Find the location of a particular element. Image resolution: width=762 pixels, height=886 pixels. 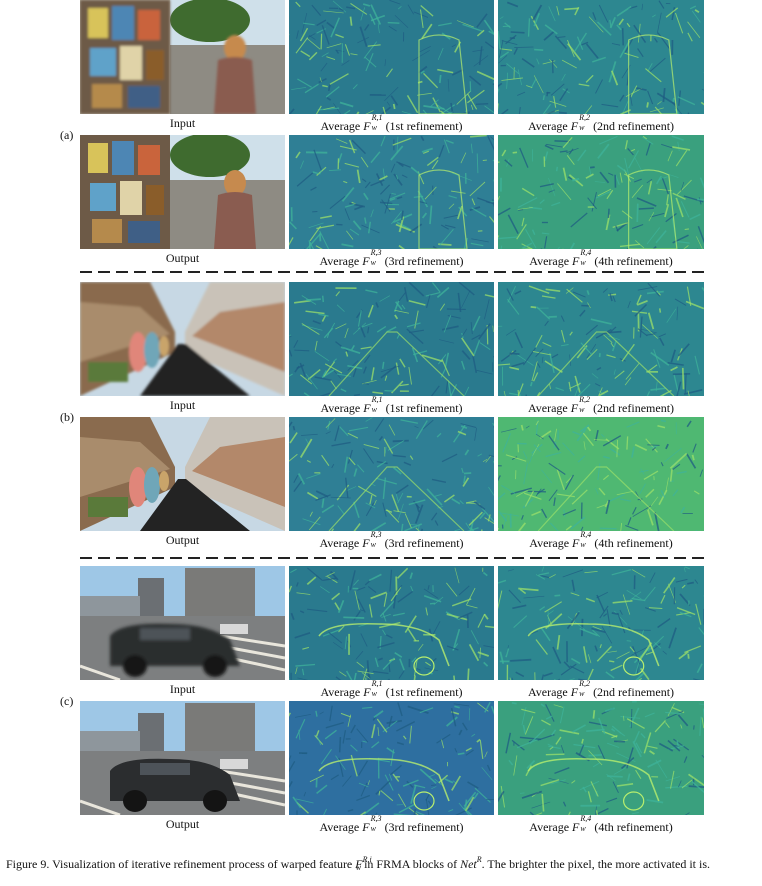

group-0-top_row-feature-caption-1-sup: R,1 is located at coordinates (377, 117).